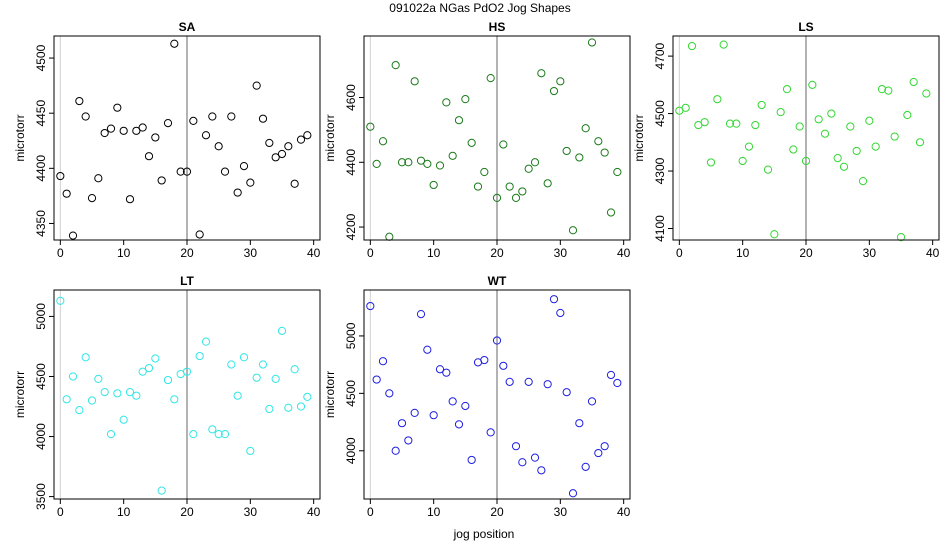 The height and width of the screenshot is (550, 950). I want to click on y-tick-label: 3500, so click(41, 496).